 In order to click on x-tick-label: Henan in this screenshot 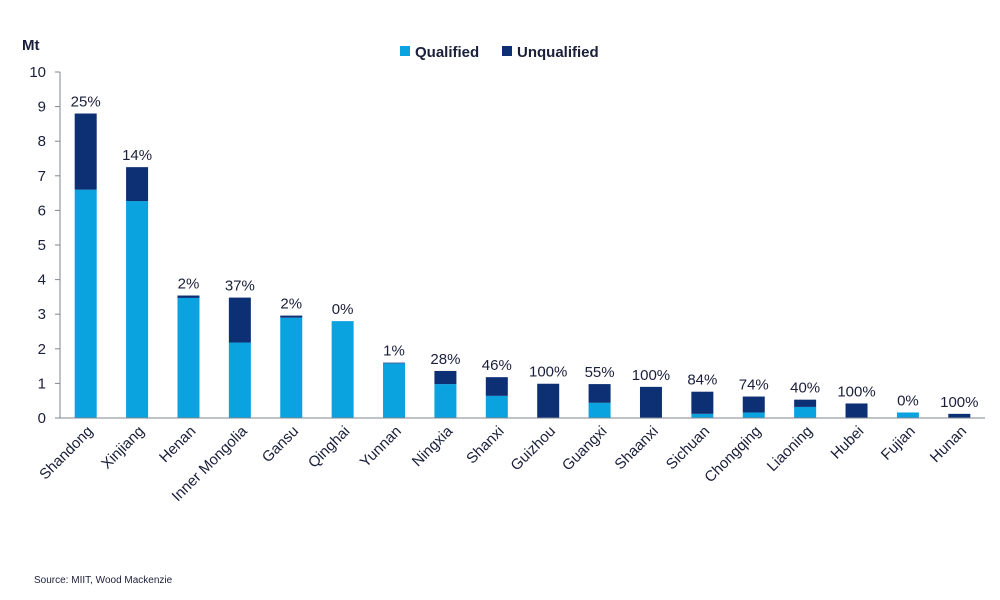, I will do `click(177, 444)`.